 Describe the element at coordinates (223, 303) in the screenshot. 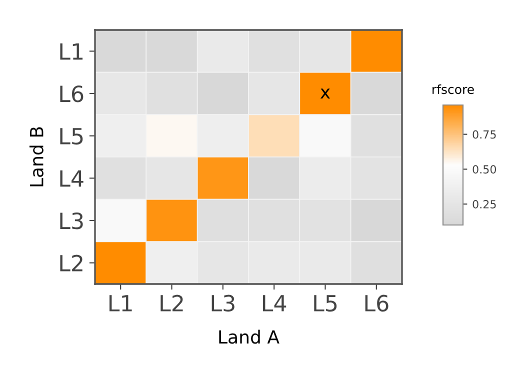

I see `x-tick-label: L3` at that location.